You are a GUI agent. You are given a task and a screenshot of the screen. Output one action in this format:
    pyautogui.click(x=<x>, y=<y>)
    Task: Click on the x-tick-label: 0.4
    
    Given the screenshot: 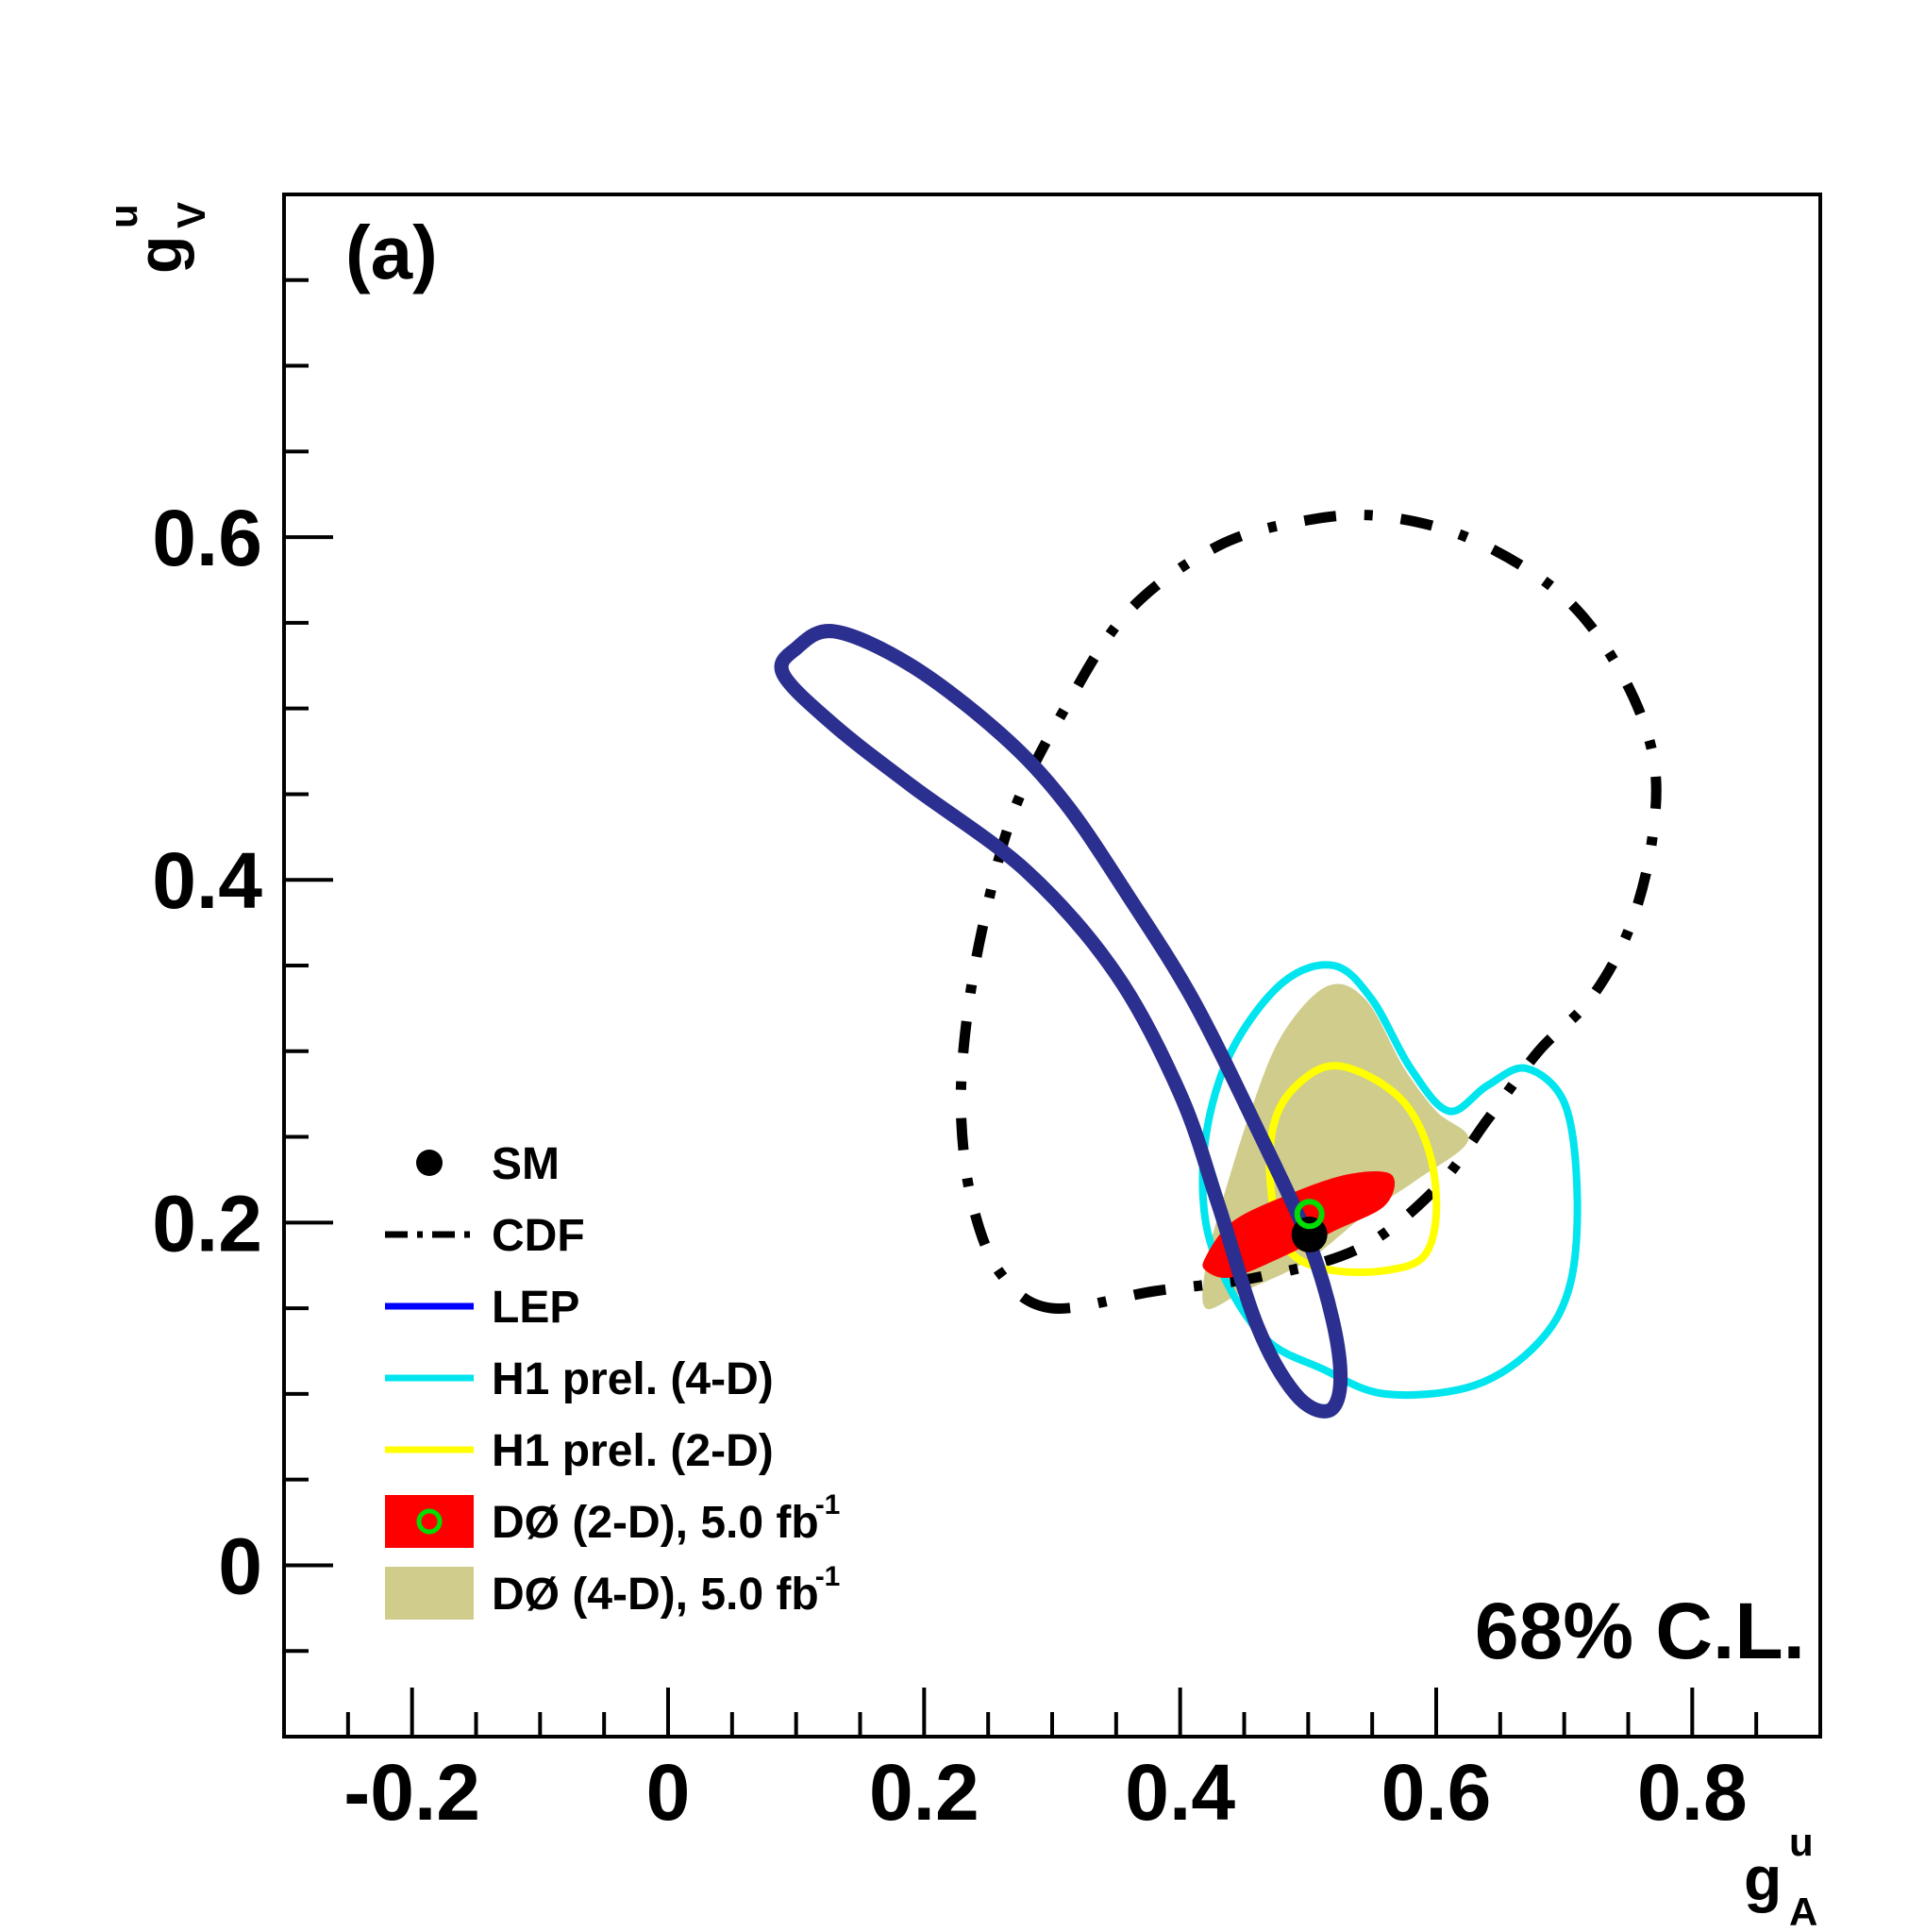 What is the action you would take?
    pyautogui.click(x=1180, y=1792)
    